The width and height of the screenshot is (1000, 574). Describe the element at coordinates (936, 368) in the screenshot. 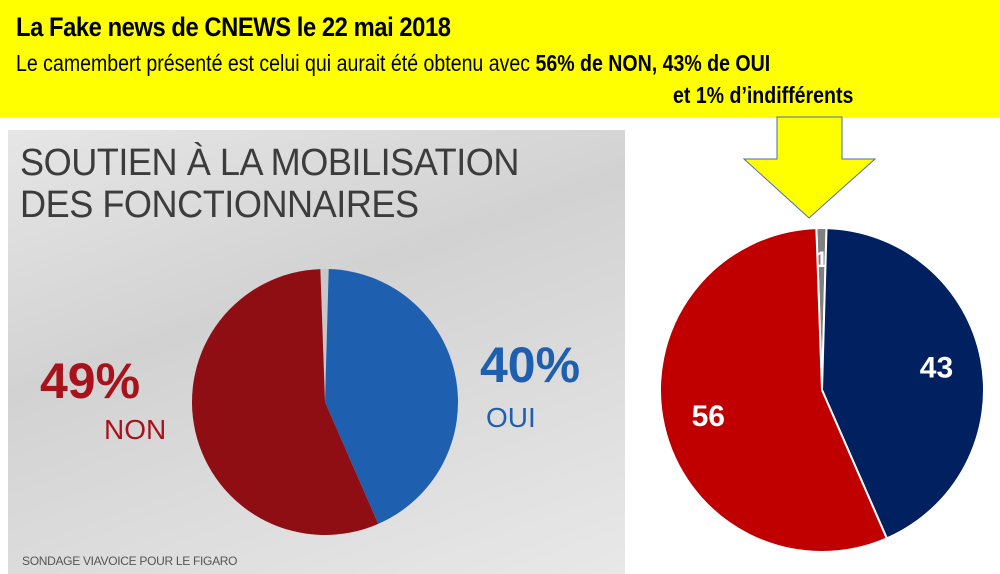

I see `slice-value-label: 43` at that location.